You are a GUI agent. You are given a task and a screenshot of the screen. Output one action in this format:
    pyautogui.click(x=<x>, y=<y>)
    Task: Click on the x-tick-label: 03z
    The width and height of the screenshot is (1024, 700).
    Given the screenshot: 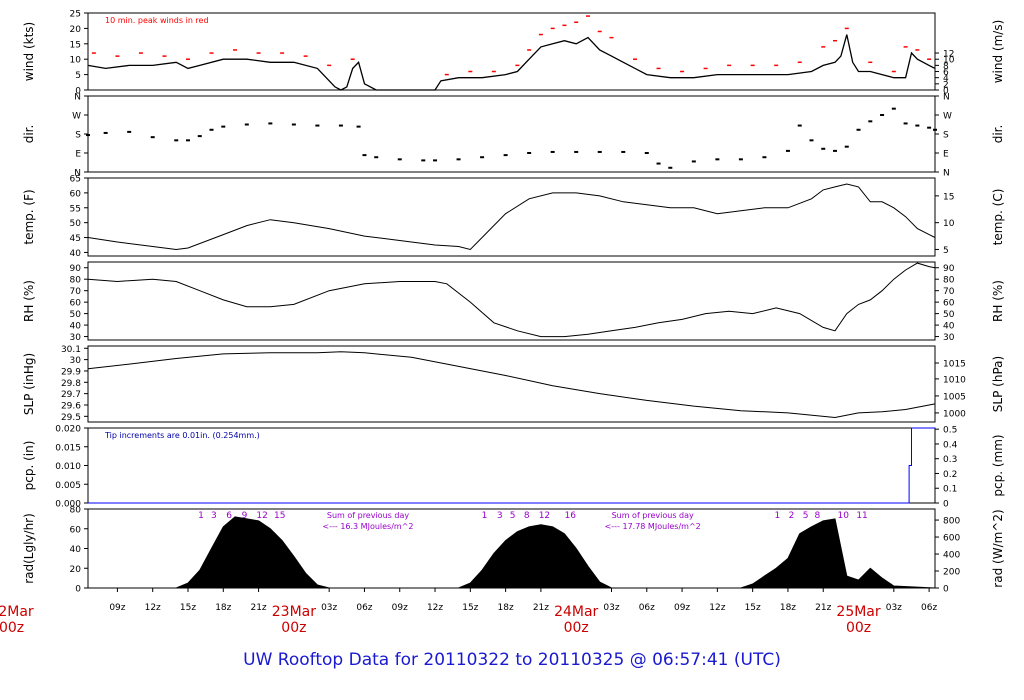 What is the action you would take?
    pyautogui.click(x=611, y=608)
    